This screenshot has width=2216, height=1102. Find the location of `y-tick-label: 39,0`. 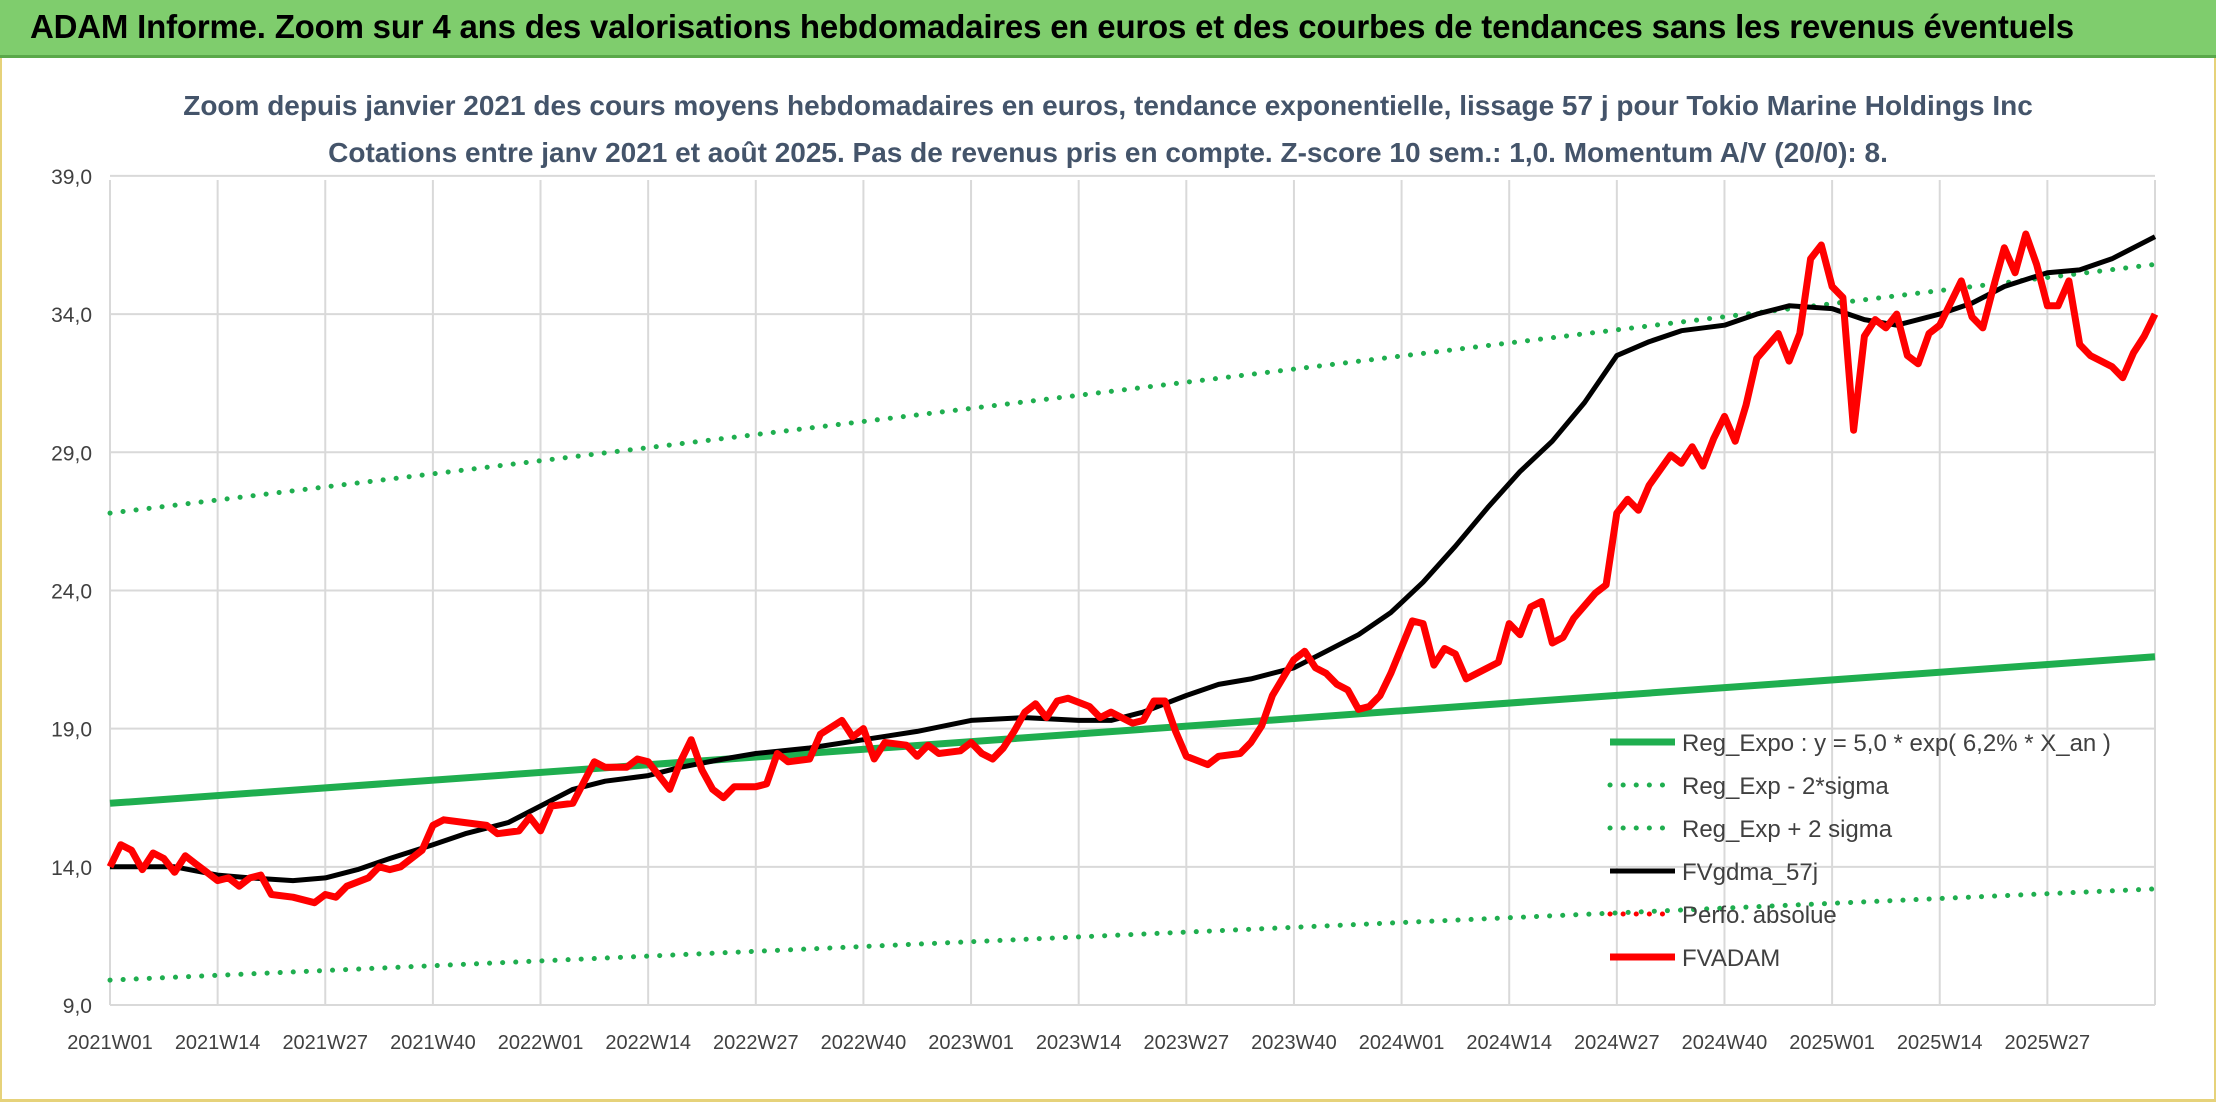

y-tick-label: 39,0 is located at coordinates (71, 177).